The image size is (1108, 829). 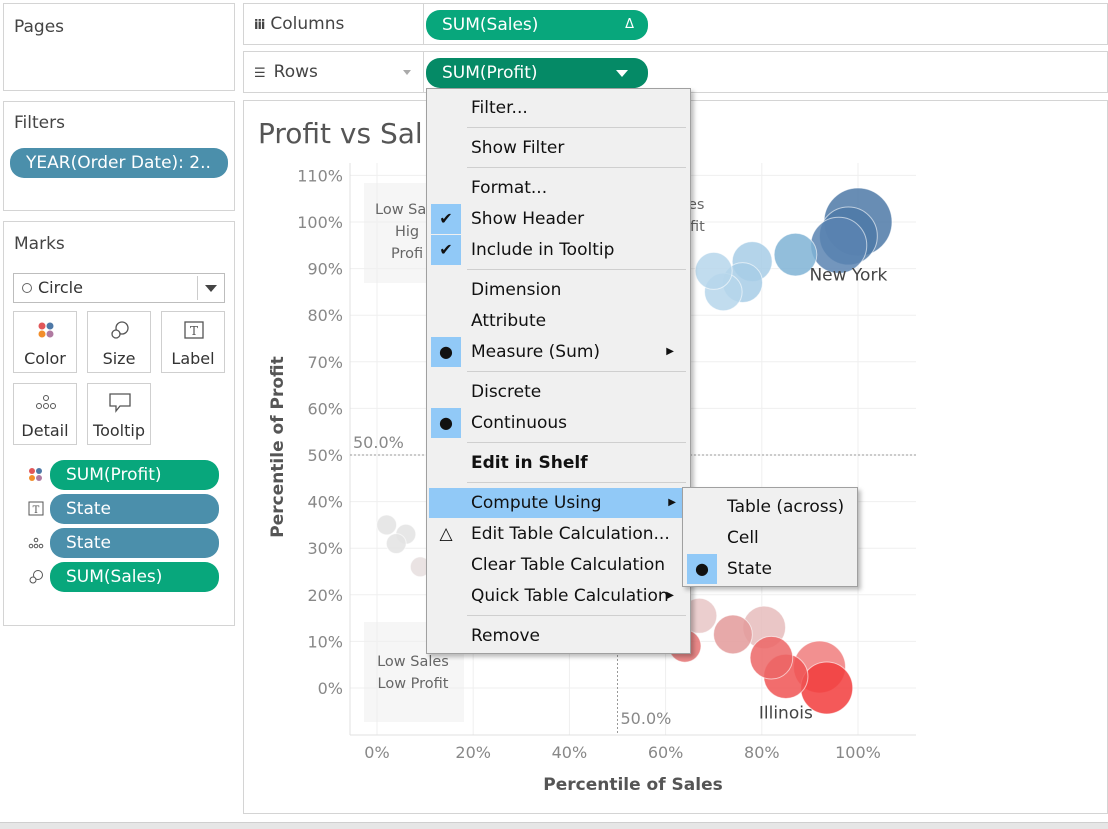 I want to click on tooltip-icon, so click(x=120, y=403).